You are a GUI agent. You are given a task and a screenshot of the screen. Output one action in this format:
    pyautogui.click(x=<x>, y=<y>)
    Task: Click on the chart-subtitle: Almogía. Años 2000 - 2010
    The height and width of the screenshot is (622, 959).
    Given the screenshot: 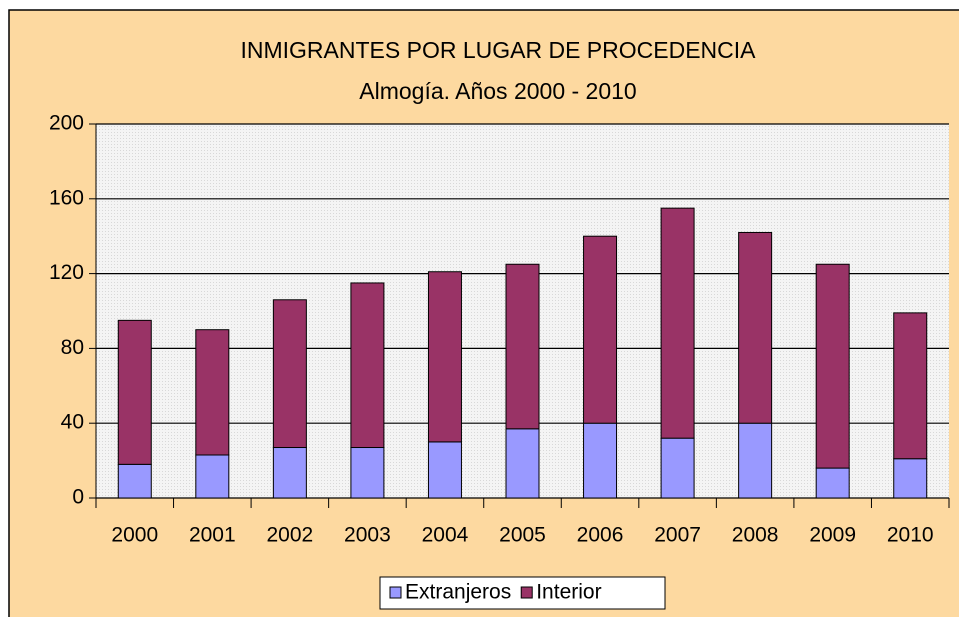 What is the action you would take?
    pyautogui.click(x=497, y=91)
    